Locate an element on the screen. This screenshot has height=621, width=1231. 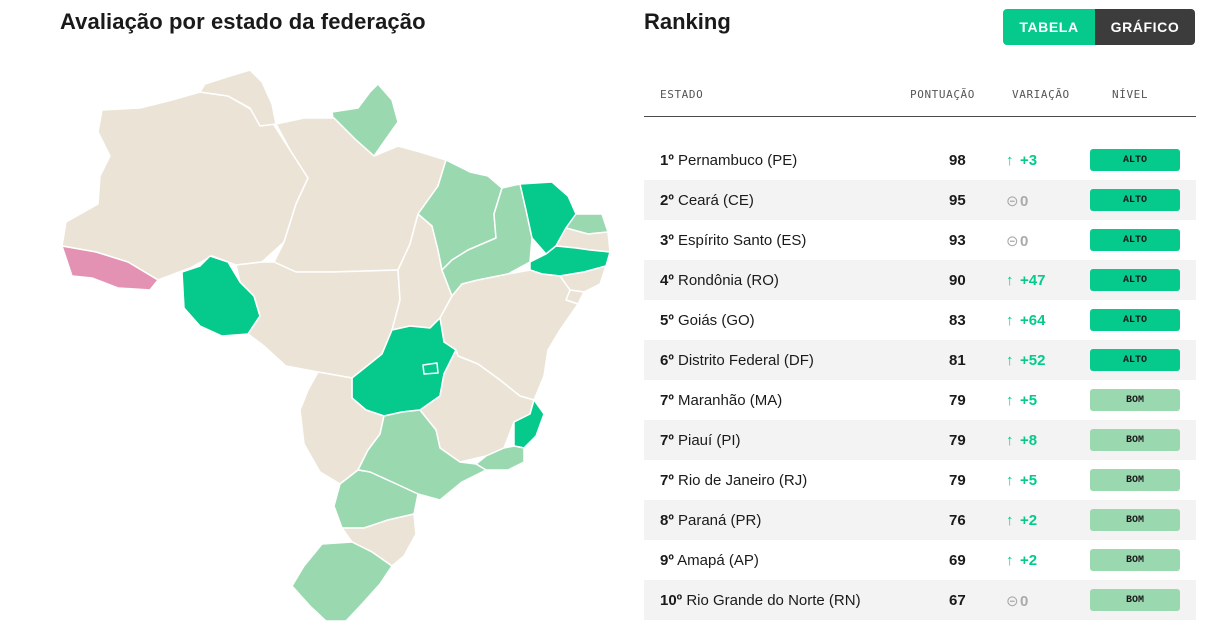
row-score: 98 is located at coordinates (957, 160).